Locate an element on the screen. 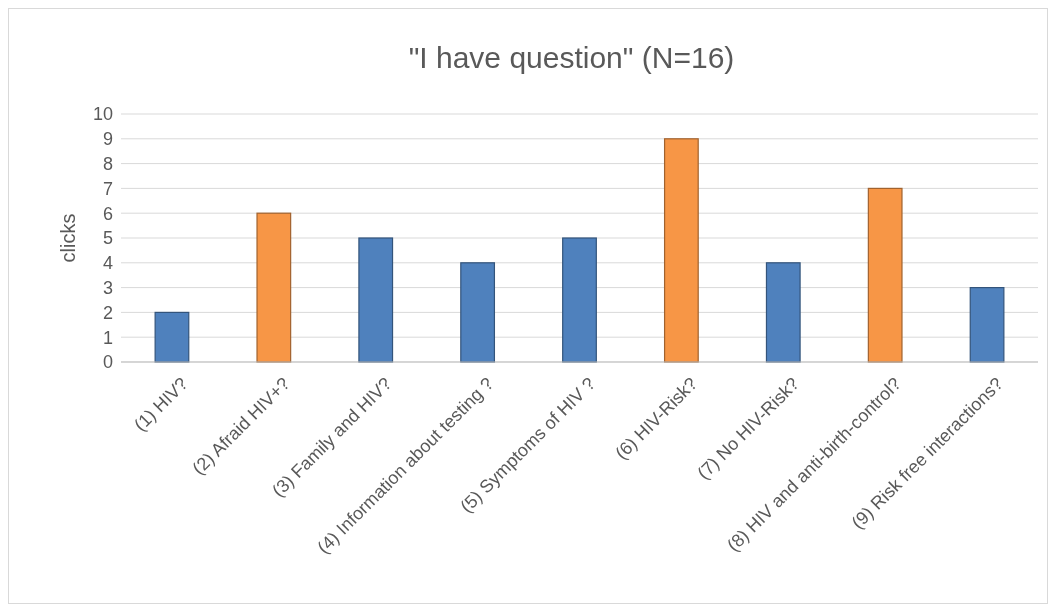 This screenshot has width=1058, height=613. y-tick-label: 10 is located at coordinates (102, 114).